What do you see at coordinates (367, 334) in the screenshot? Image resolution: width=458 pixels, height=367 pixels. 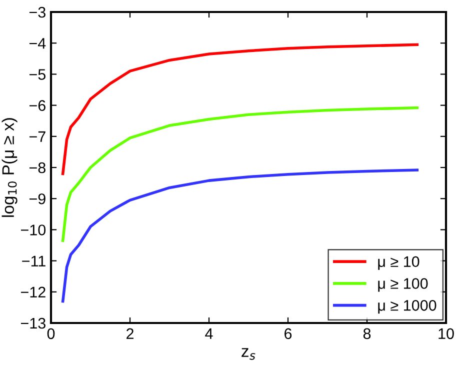 I see `x-tick-label: 8` at bounding box center [367, 334].